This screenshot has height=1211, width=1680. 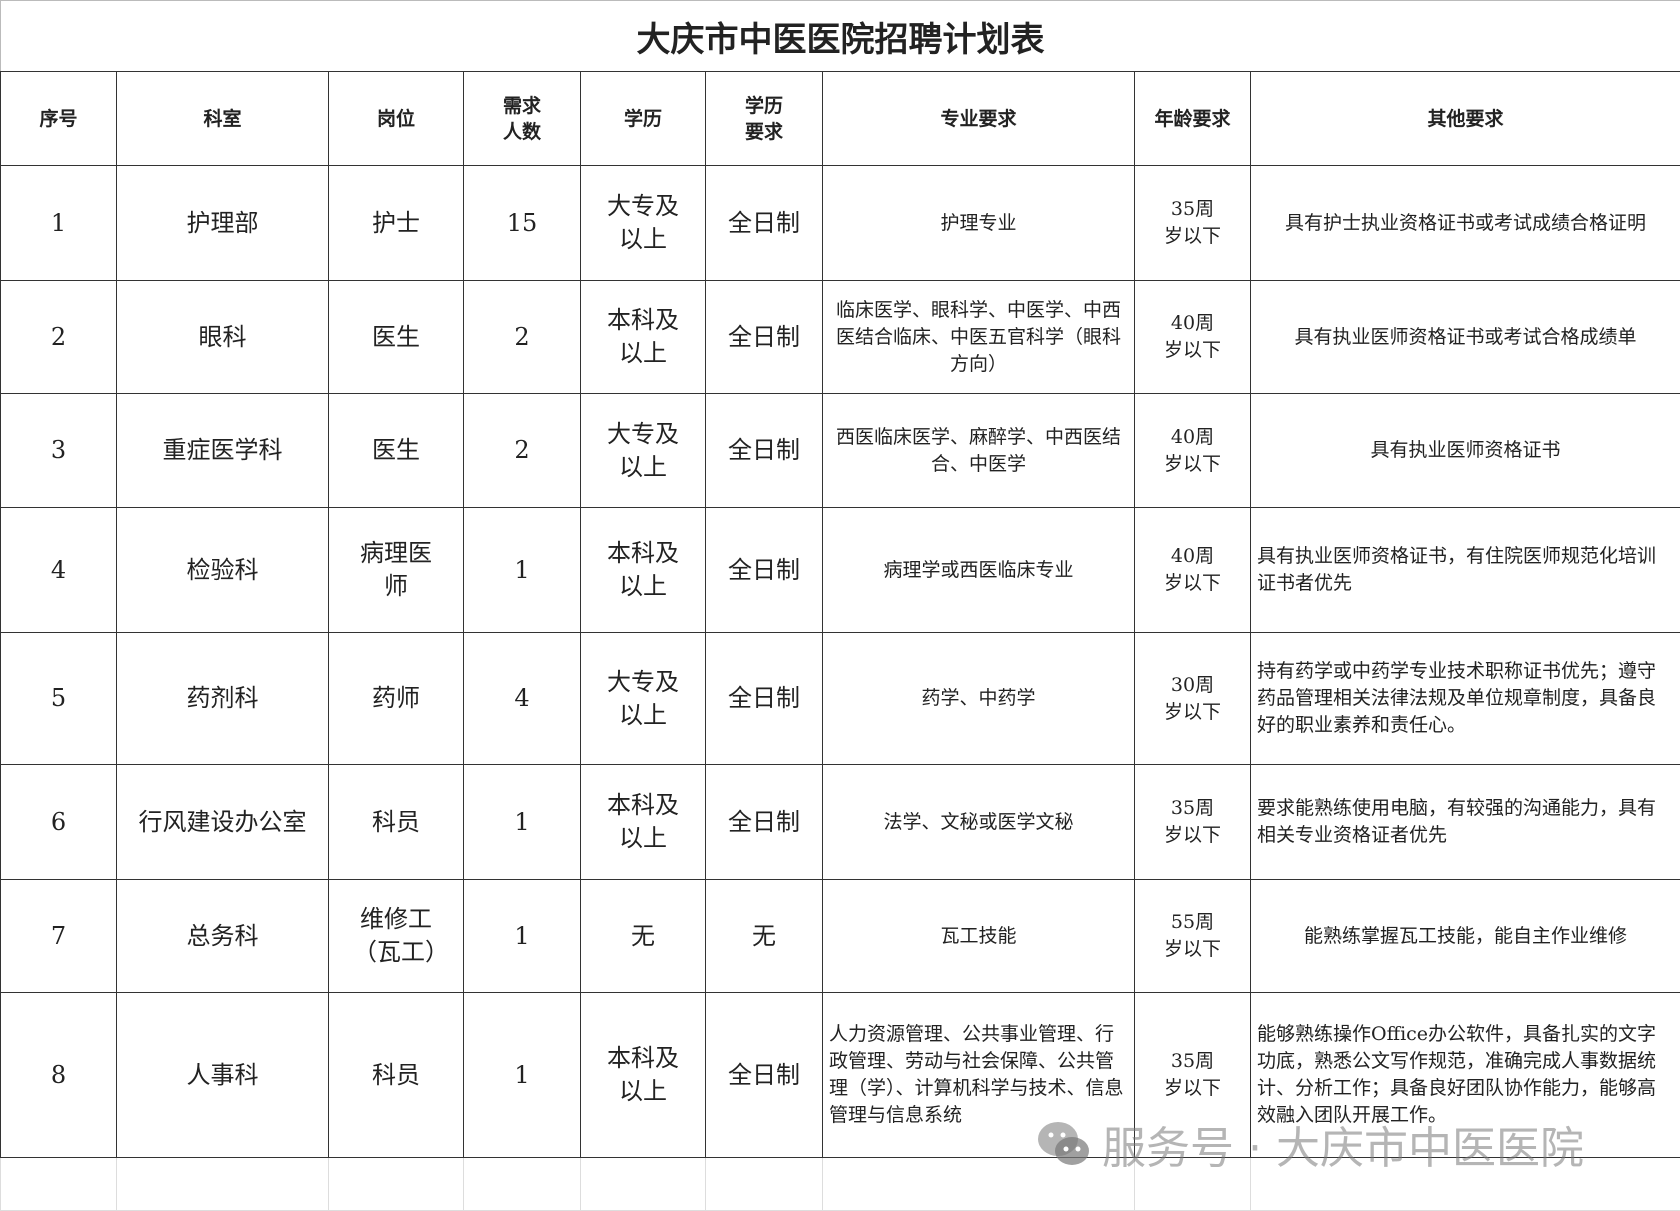 I want to click on cell-age: 55周岁以下, so click(x=1193, y=936).